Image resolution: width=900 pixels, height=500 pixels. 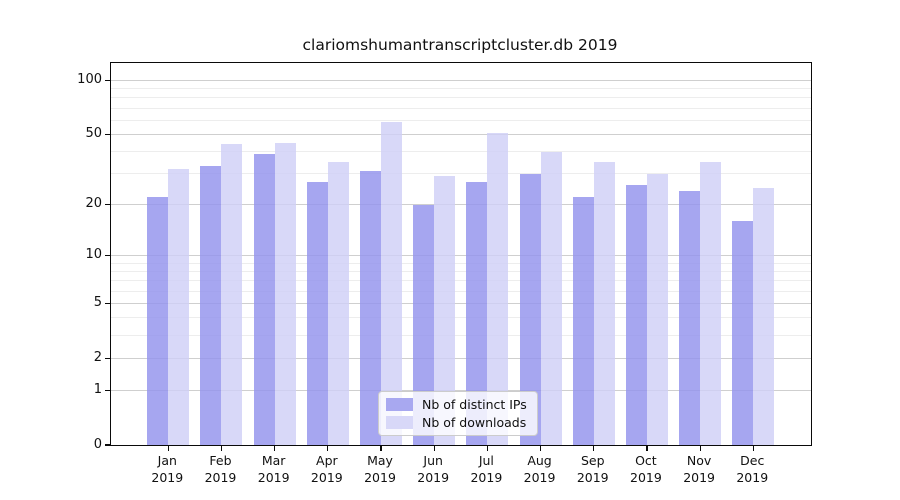 What do you see at coordinates (97, 444) in the screenshot?
I see `y-tick-label: 0` at bounding box center [97, 444].